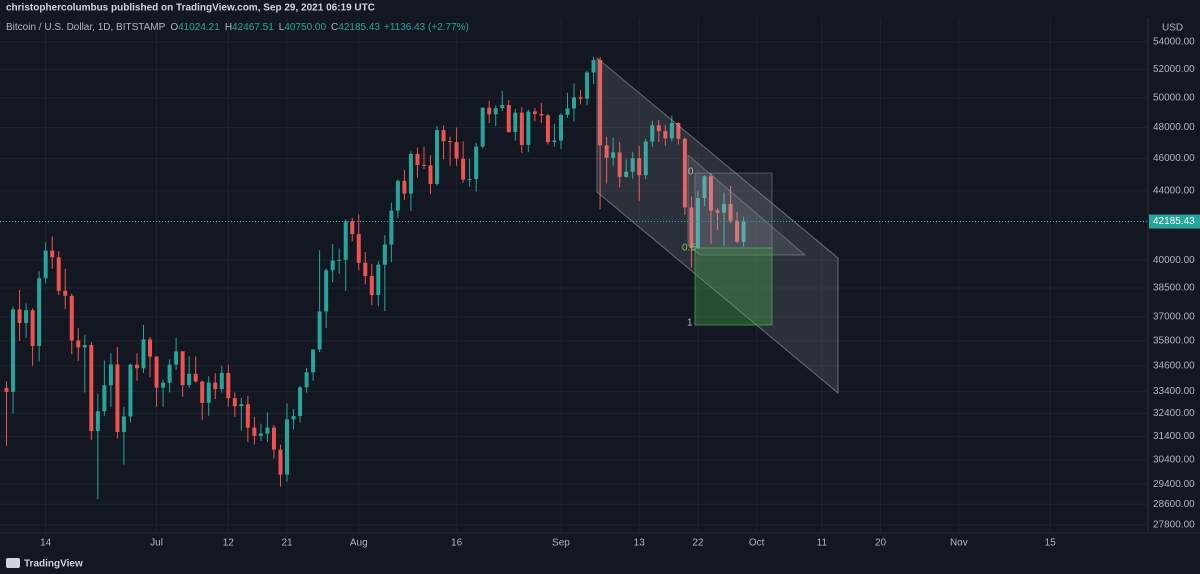 The width and height of the screenshot is (1200, 574). I want to click on x-tick-label: 13, so click(640, 543).